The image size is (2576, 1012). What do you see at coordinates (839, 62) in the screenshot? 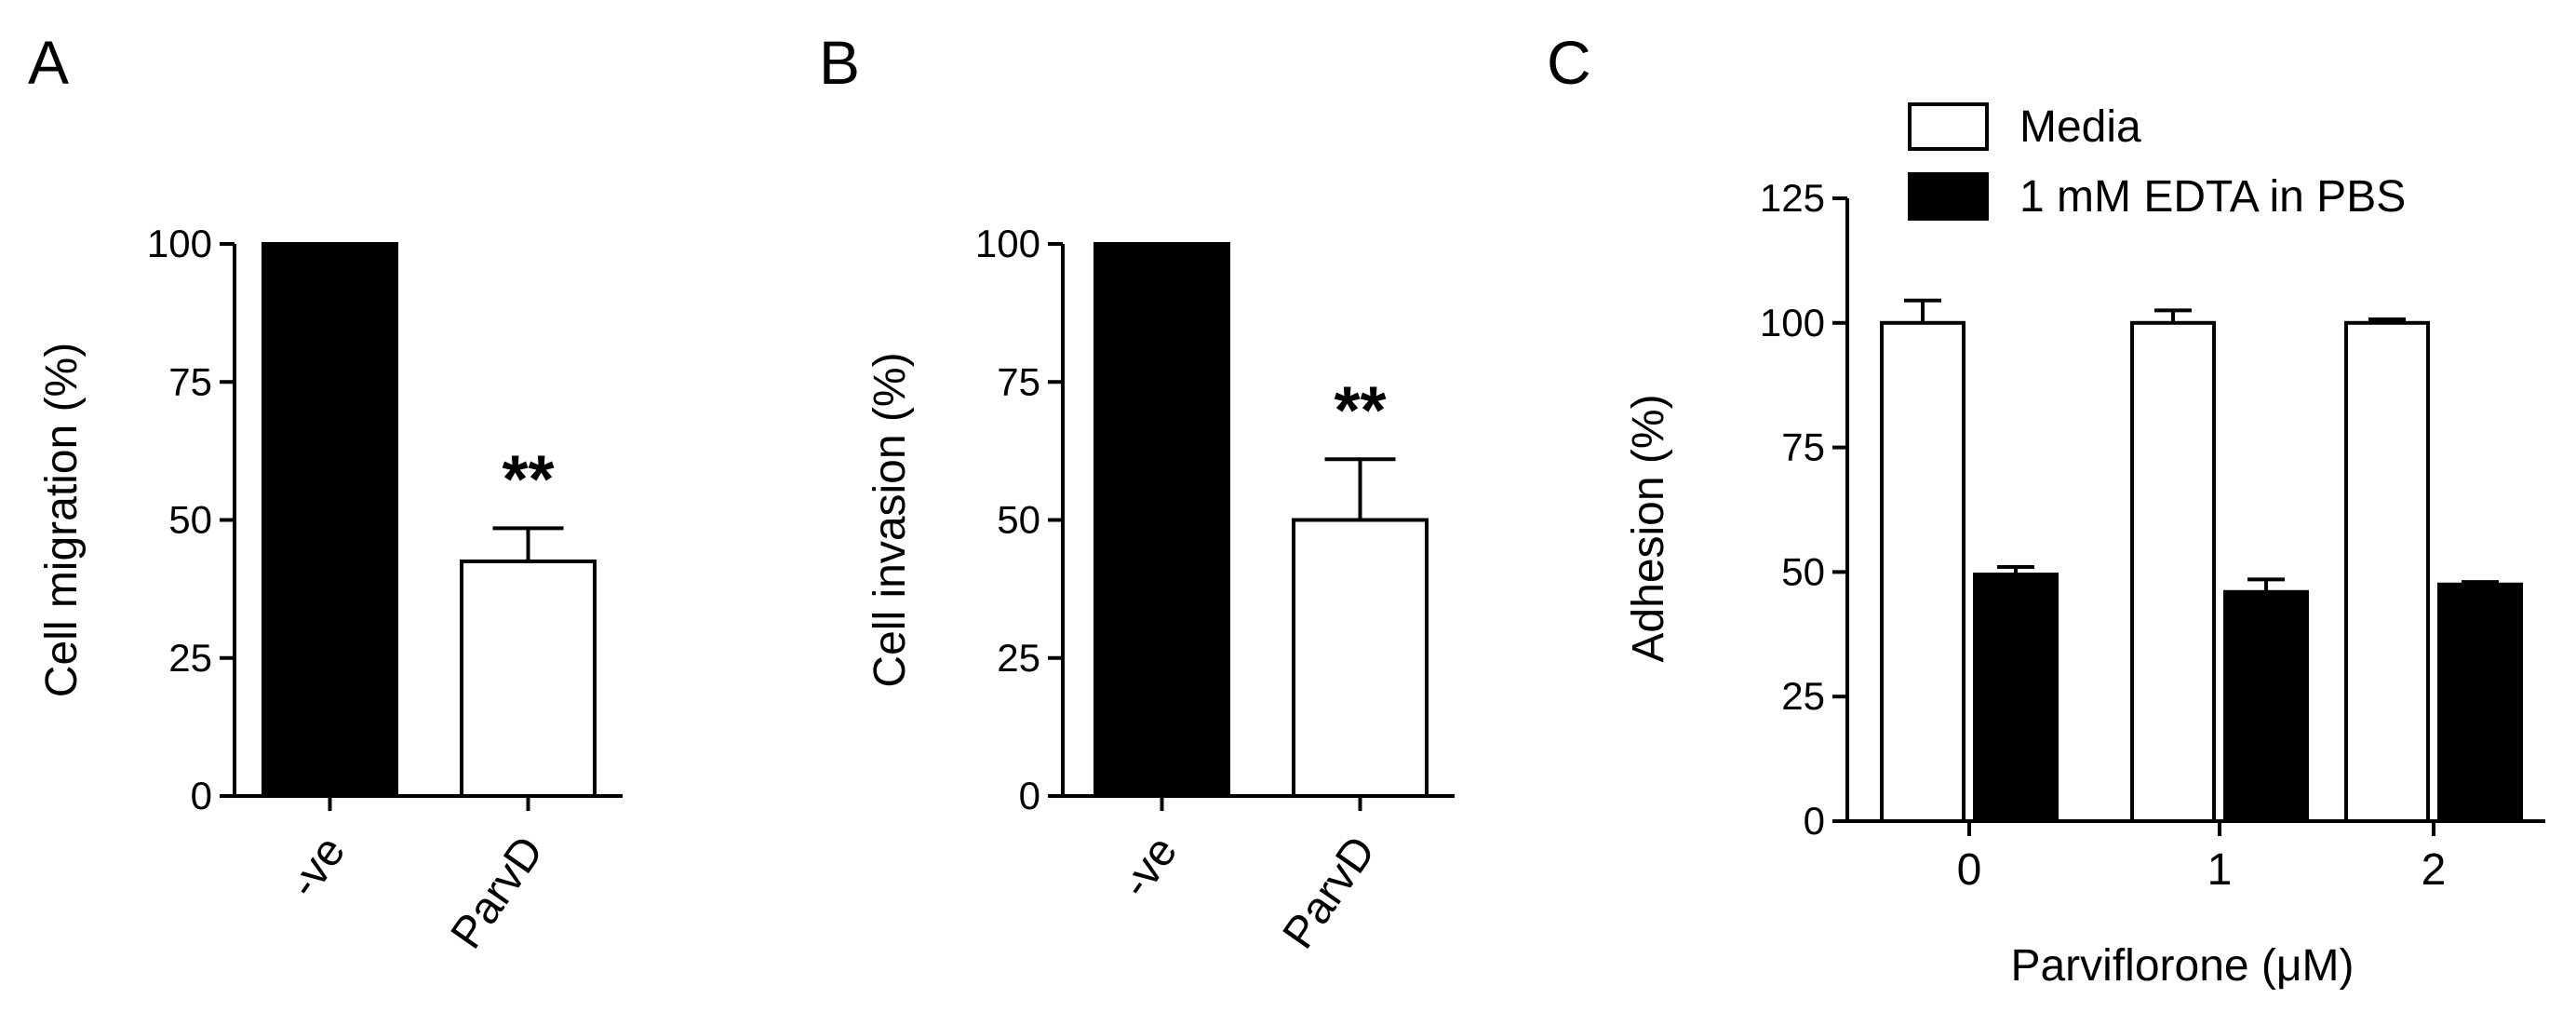
I see `panel-label-b: B` at bounding box center [839, 62].